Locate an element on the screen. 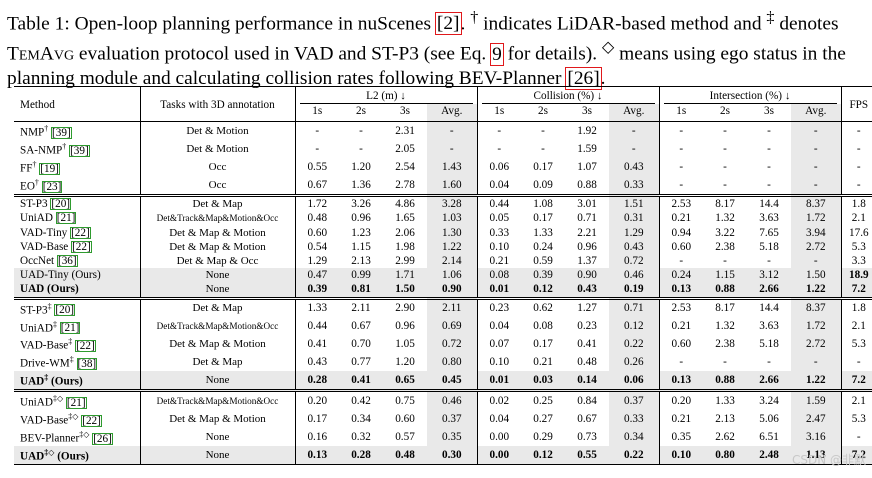  value-cell: 0.20 is located at coordinates (681, 400).